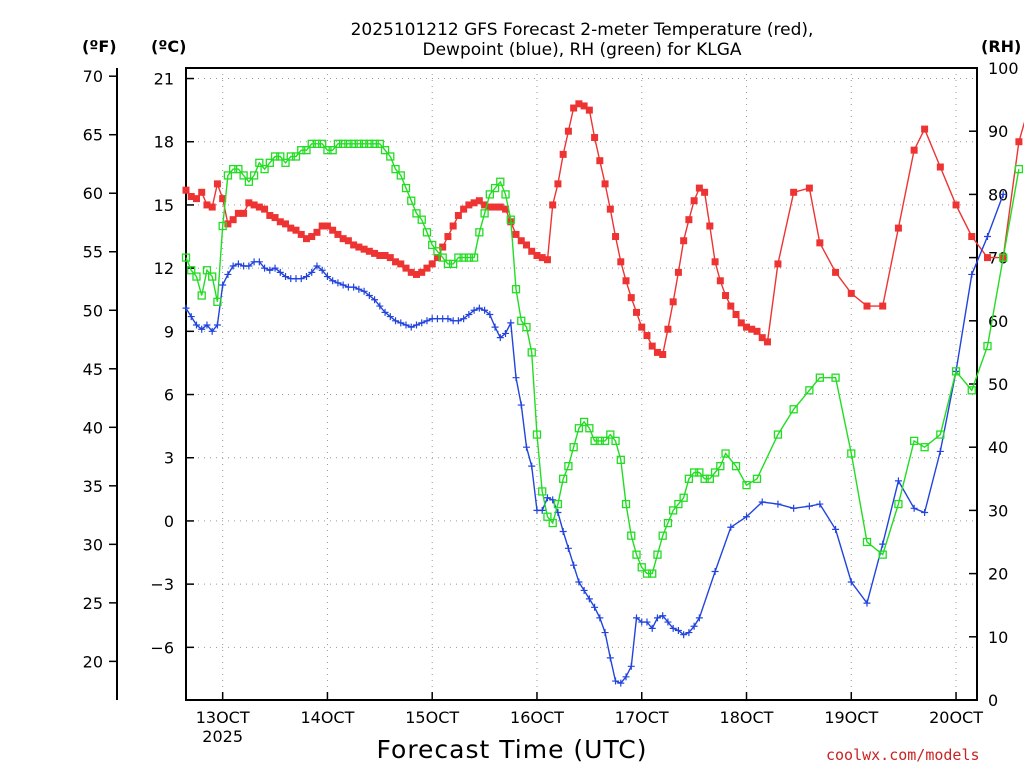 The height and width of the screenshot is (768, 1024). Describe the element at coordinates (164, 79) in the screenshot. I see `celsius-tick-label: 21` at that location.